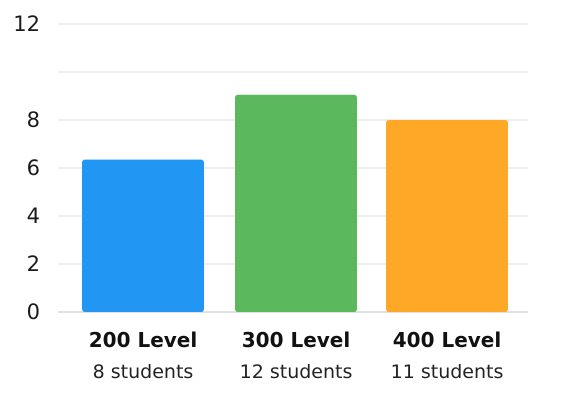 This screenshot has width=562, height=414. What do you see at coordinates (26, 168) in the screenshot?
I see `y-axis: 0 2 4 6 8 12` at bounding box center [26, 168].